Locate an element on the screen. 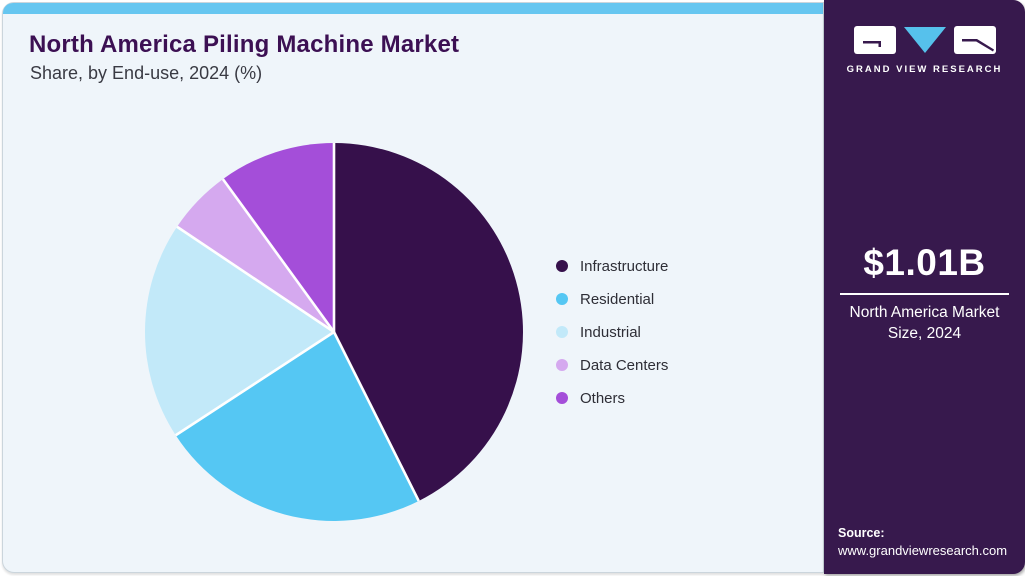  source-url: www.grandviewresearch.com is located at coordinates (923, 550).